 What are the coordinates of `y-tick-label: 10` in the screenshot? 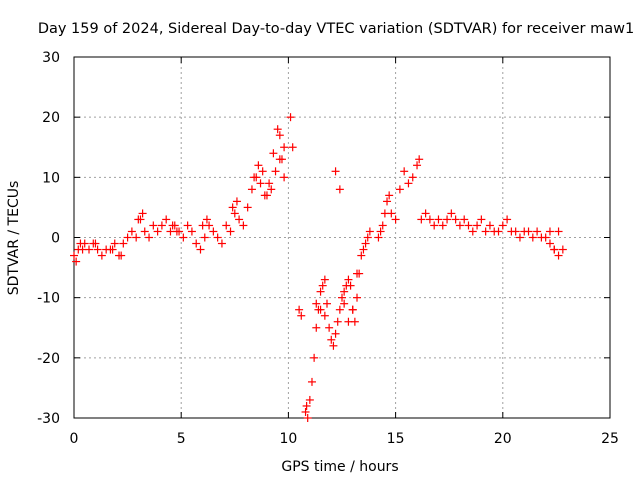 It's located at (51, 178).